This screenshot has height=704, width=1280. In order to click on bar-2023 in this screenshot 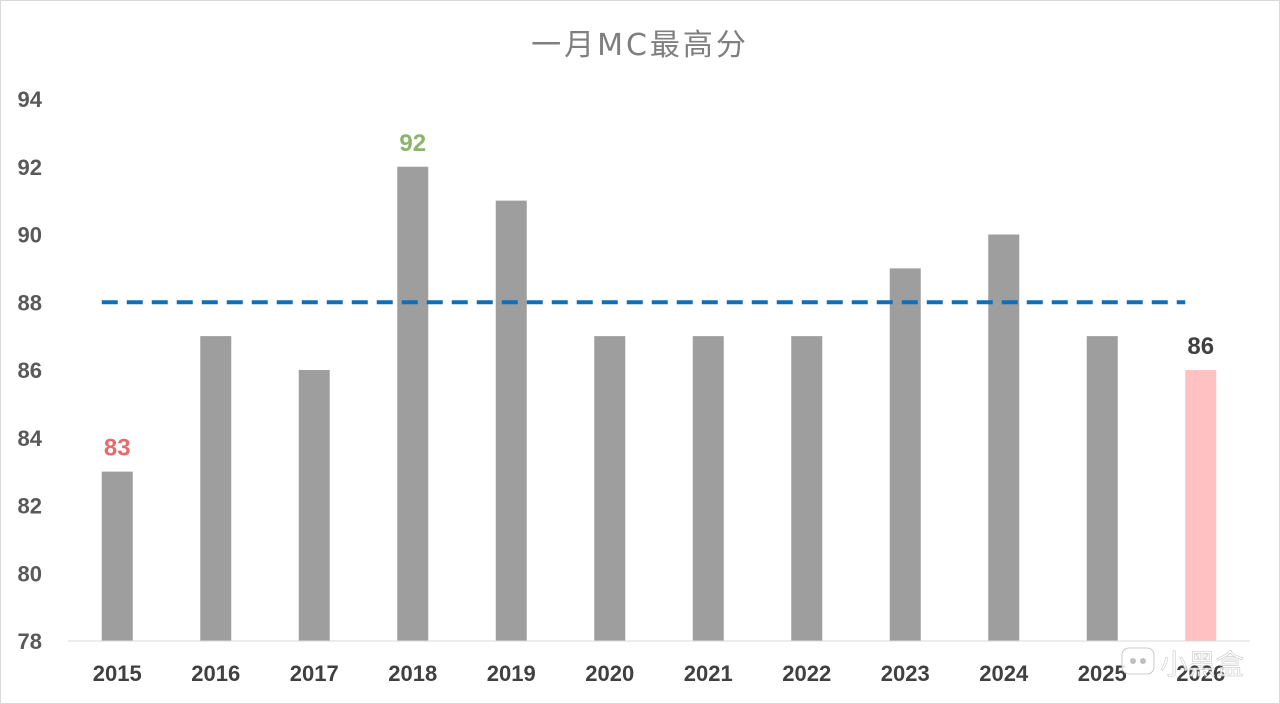, I will do `click(905, 454)`.